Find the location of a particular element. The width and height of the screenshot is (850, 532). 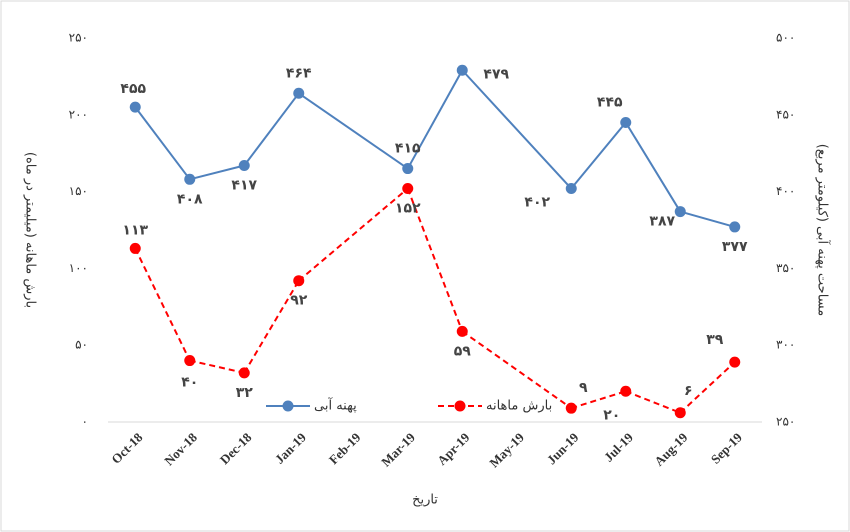

y-tick-label: ۵۰ is located at coordinates (81, 345).